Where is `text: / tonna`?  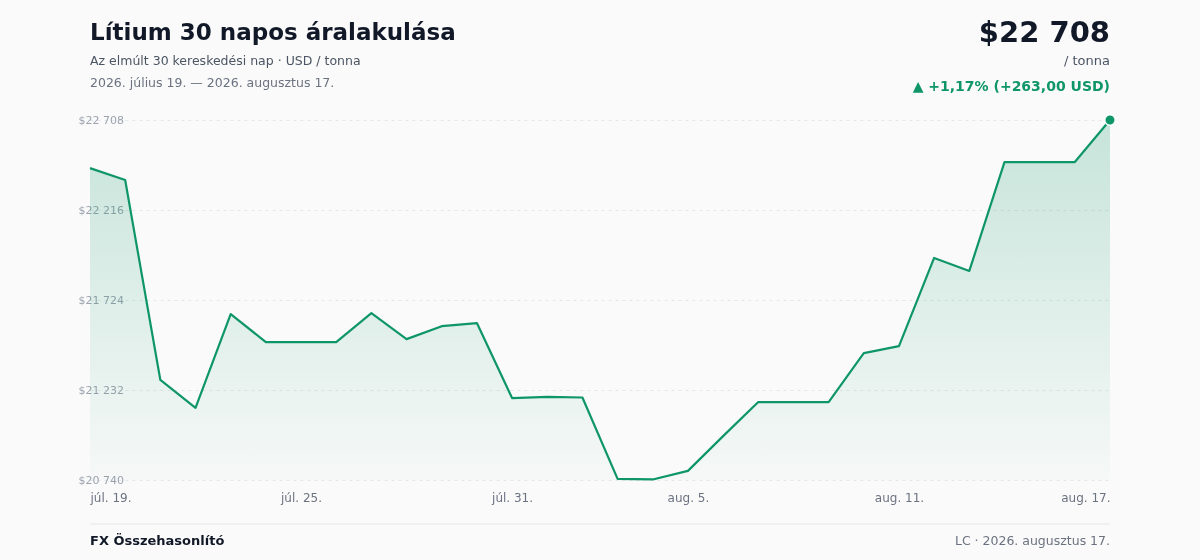
text: / tonna is located at coordinates (1086, 60).